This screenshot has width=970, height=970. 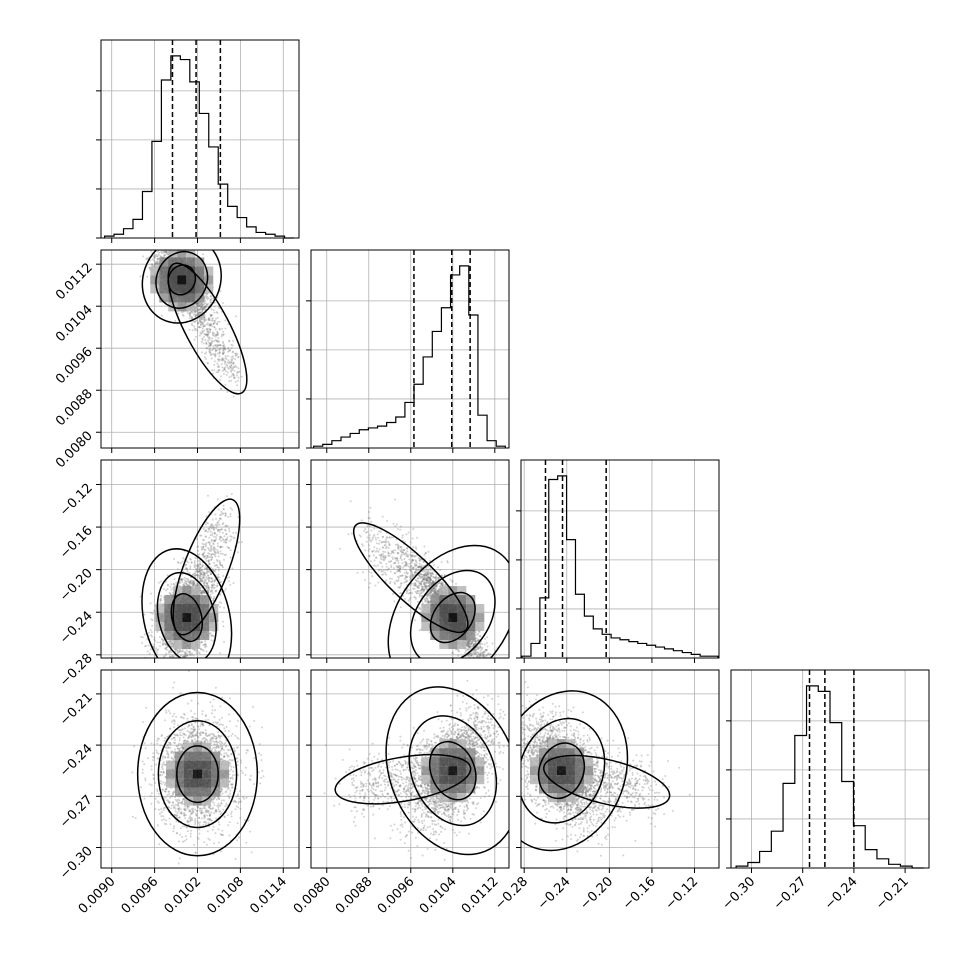 What do you see at coordinates (74, 323) in the screenshot?
I see `y-tick-label: 0.0104` at bounding box center [74, 323].